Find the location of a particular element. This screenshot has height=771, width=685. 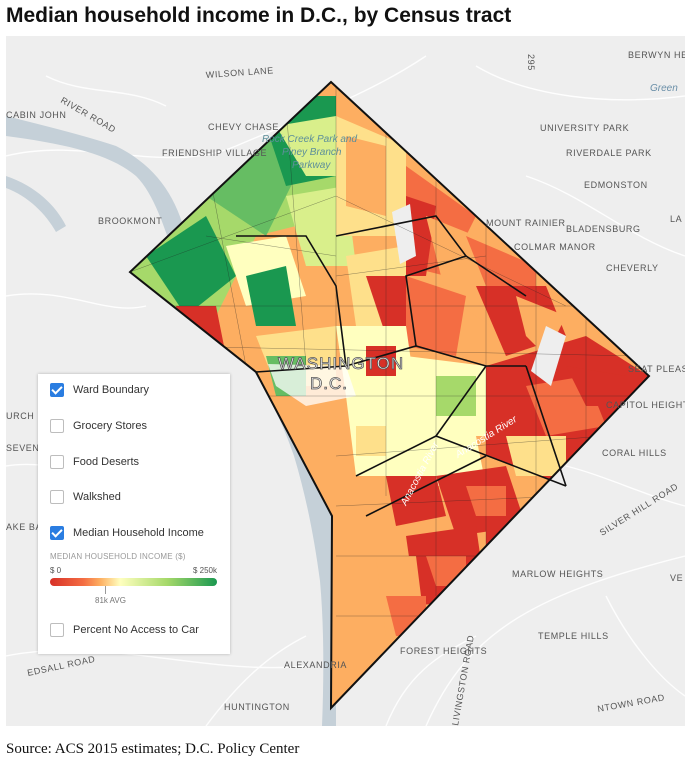

place-label: UNIVERSITY PARK is located at coordinates (584, 128).